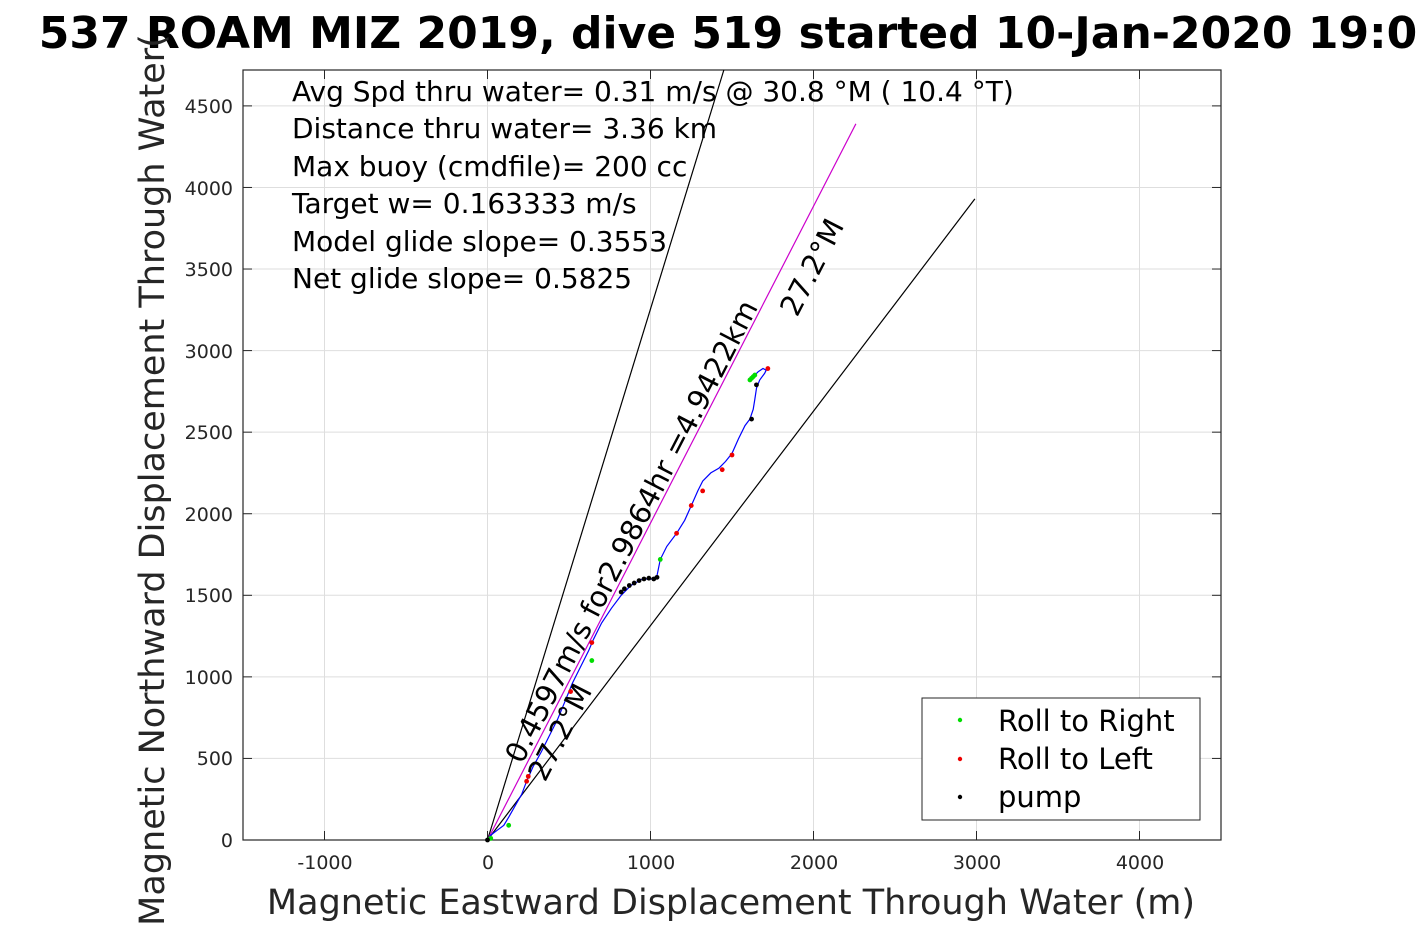 The image size is (1417, 945). Describe the element at coordinates (1039, 797) in the screenshot. I see `legend-label-pump: pump` at that location.